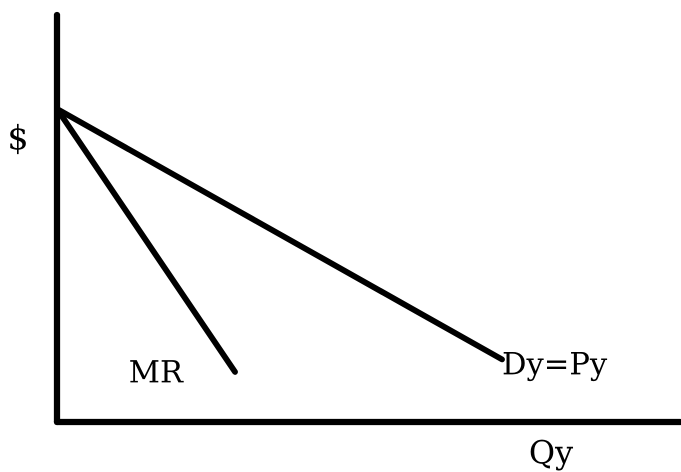 The width and height of the screenshot is (681, 472). What do you see at coordinates (18, 139) in the screenshot?
I see `y-axis-title: $` at bounding box center [18, 139].